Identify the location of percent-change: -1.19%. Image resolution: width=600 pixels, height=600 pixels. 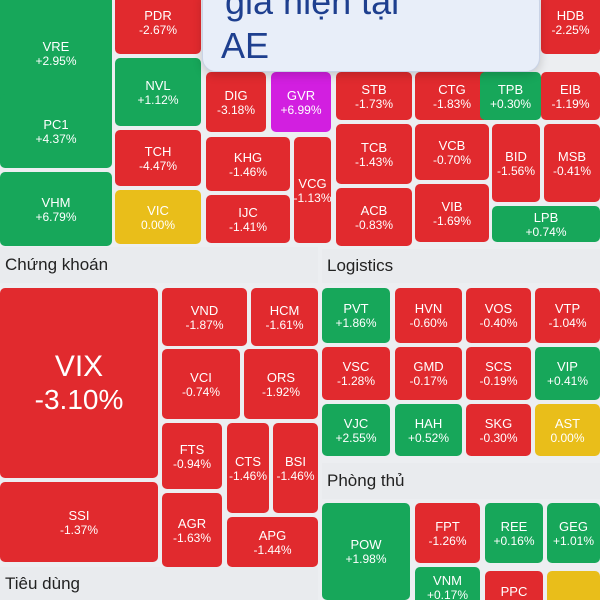
(570, 103).